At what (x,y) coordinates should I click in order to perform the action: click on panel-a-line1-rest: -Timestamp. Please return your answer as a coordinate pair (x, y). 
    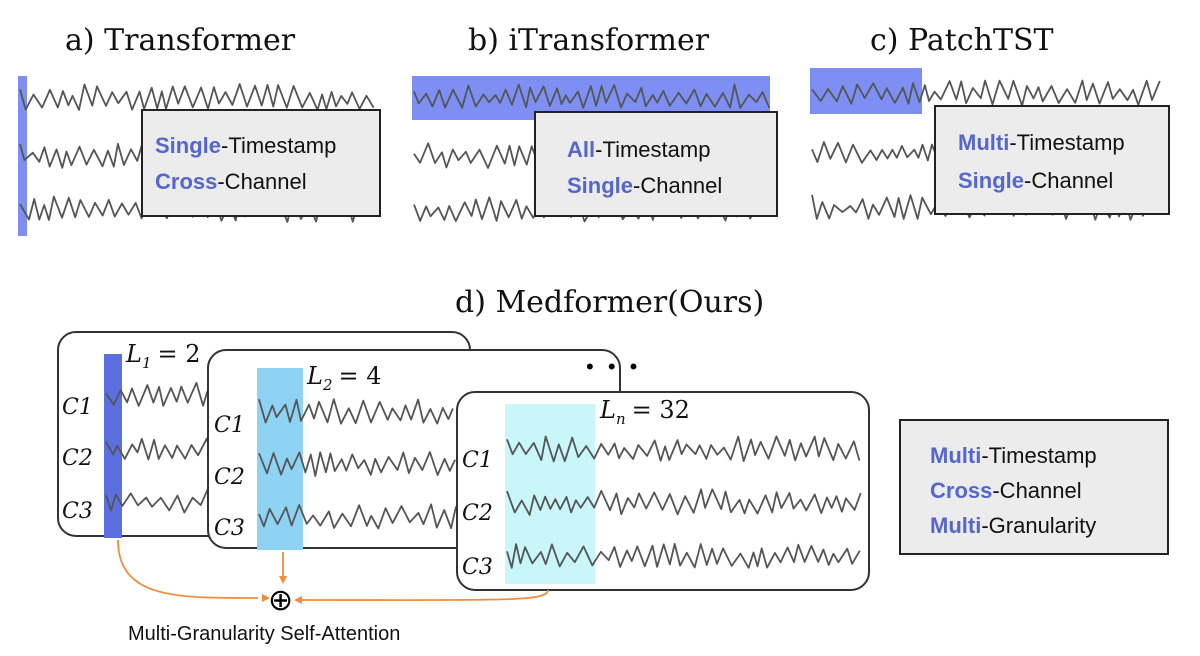
    Looking at the image, I should click on (278, 145).